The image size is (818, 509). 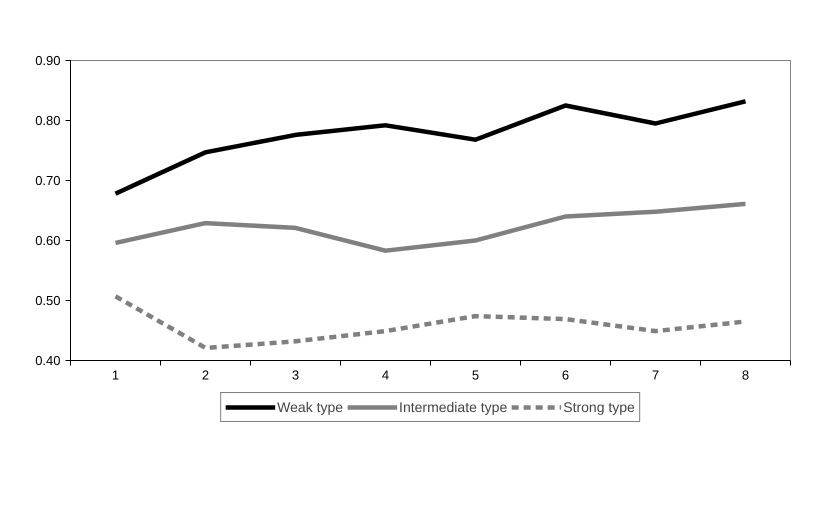 What do you see at coordinates (746, 375) in the screenshot?
I see `x-tick-label: 8` at bounding box center [746, 375].